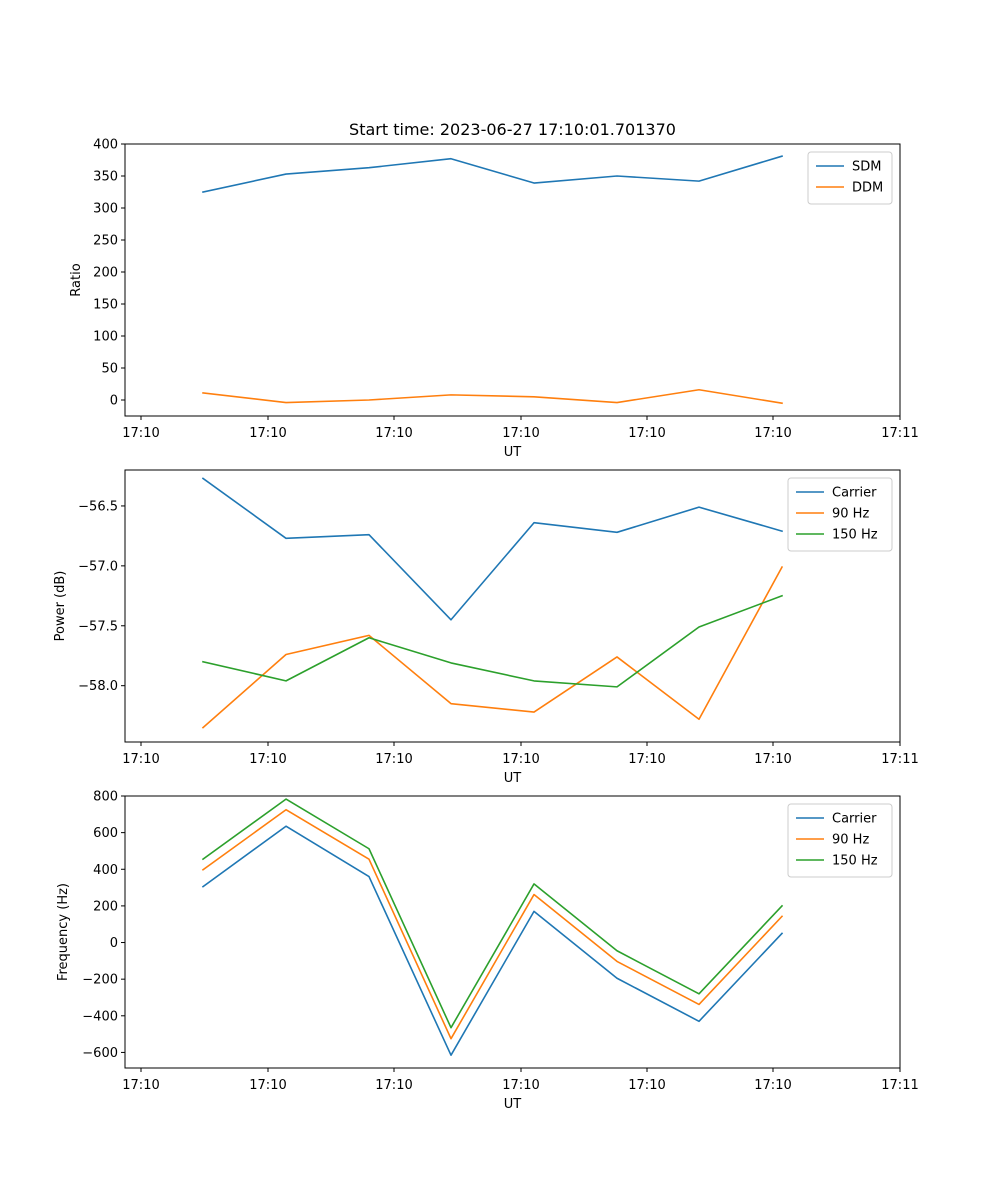  I want to click on y-tick-label: −200, so click(100, 980).